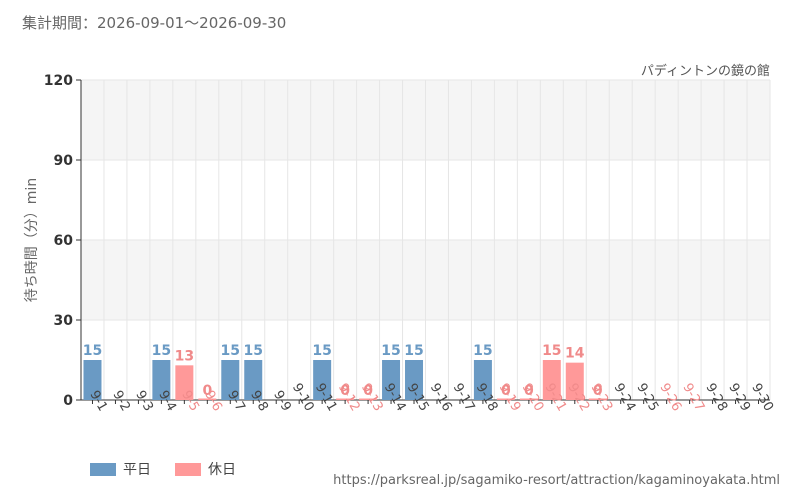  Describe the element at coordinates (762, 397) in the screenshot. I see `x-tick-label: 9-30` at that location.